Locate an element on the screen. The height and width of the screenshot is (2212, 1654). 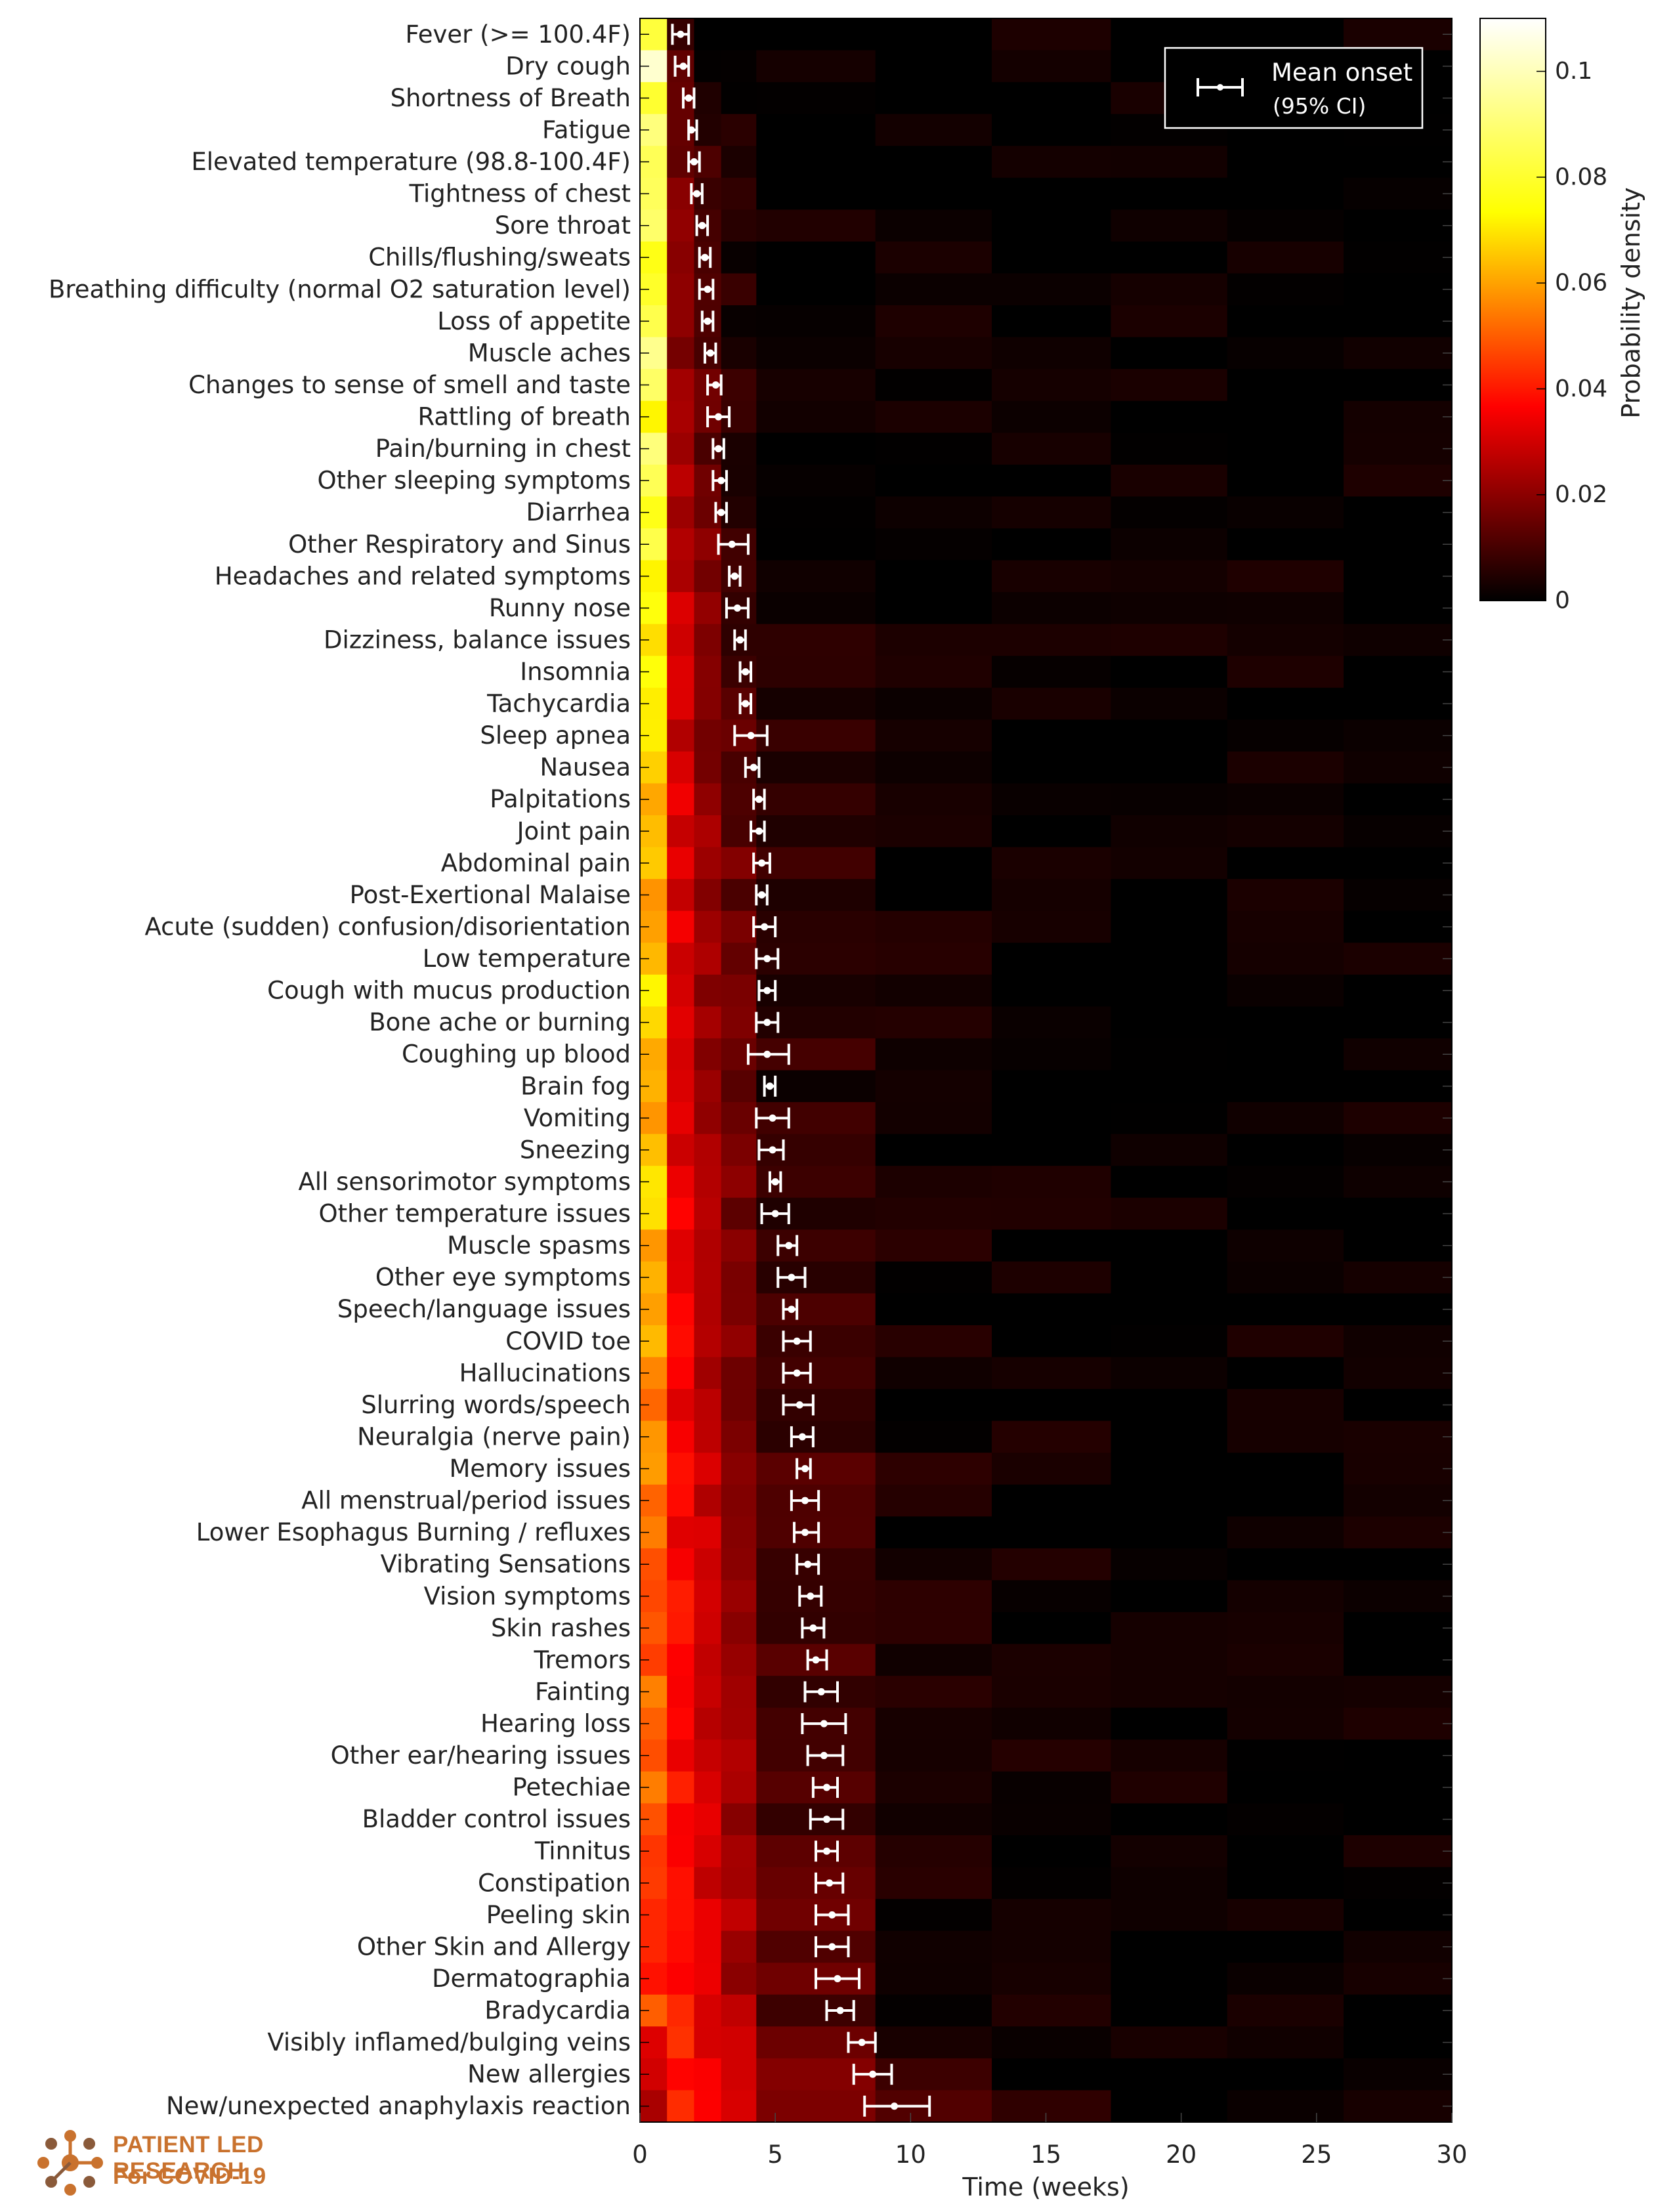
legend-label: Mean onset is located at coordinates (1341, 73).